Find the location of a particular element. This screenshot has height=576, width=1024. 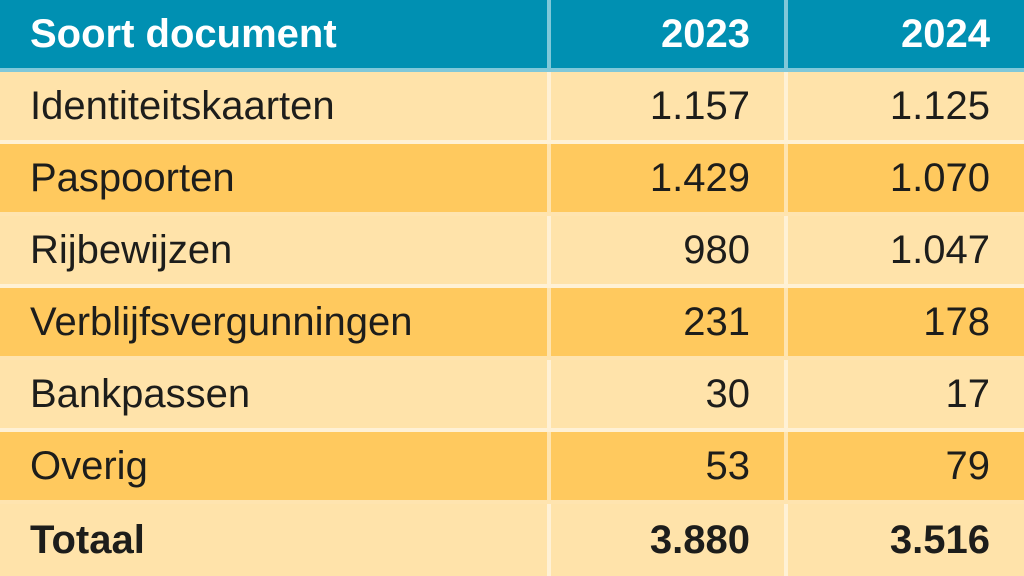

table-row-identiteitskaarten: Identiteitskaarten 1.157 1.125 is located at coordinates (512, 108).